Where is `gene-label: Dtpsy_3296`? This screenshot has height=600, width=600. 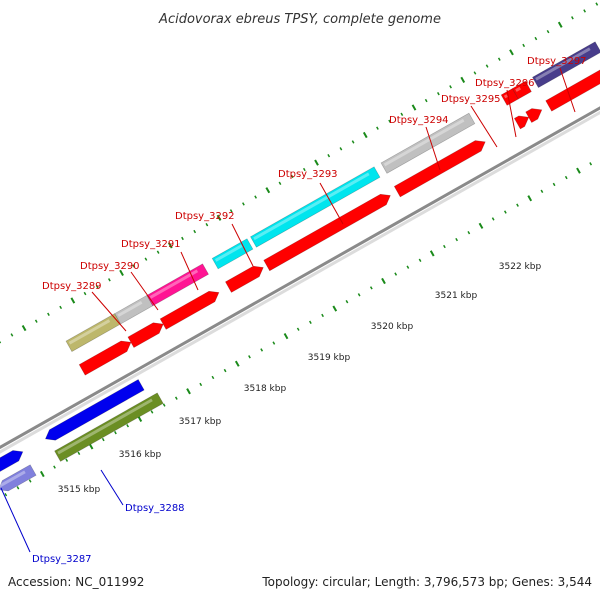 gene-label: Dtpsy_3296 is located at coordinates (505, 83).